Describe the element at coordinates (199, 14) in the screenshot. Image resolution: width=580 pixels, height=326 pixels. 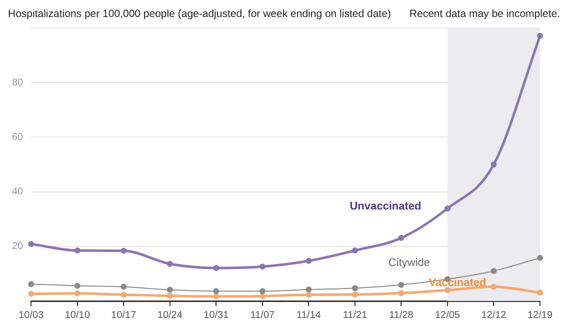
I see `chart-title: Hospitalizations per 100,000 people (age-adjusted, for week ending on listed date)` at that location.